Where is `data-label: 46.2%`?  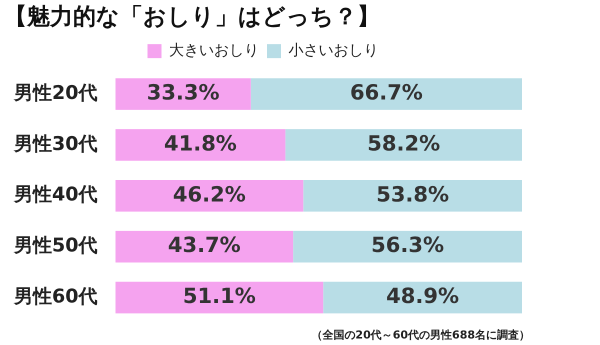 data-label: 46.2% is located at coordinates (209, 194).